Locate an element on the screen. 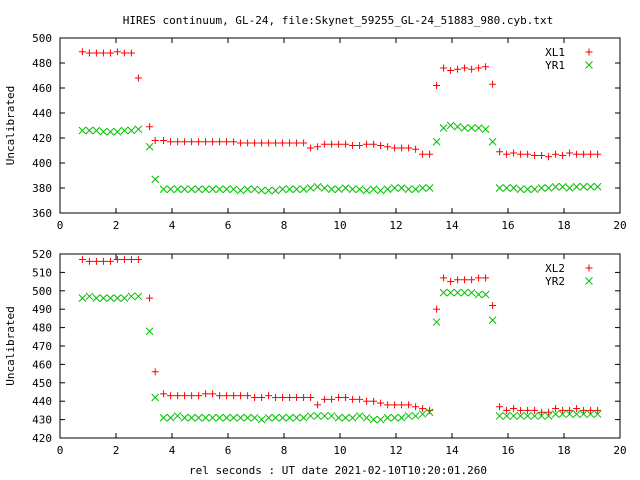  x-tick-label-top: 12 is located at coordinates (395, 225).